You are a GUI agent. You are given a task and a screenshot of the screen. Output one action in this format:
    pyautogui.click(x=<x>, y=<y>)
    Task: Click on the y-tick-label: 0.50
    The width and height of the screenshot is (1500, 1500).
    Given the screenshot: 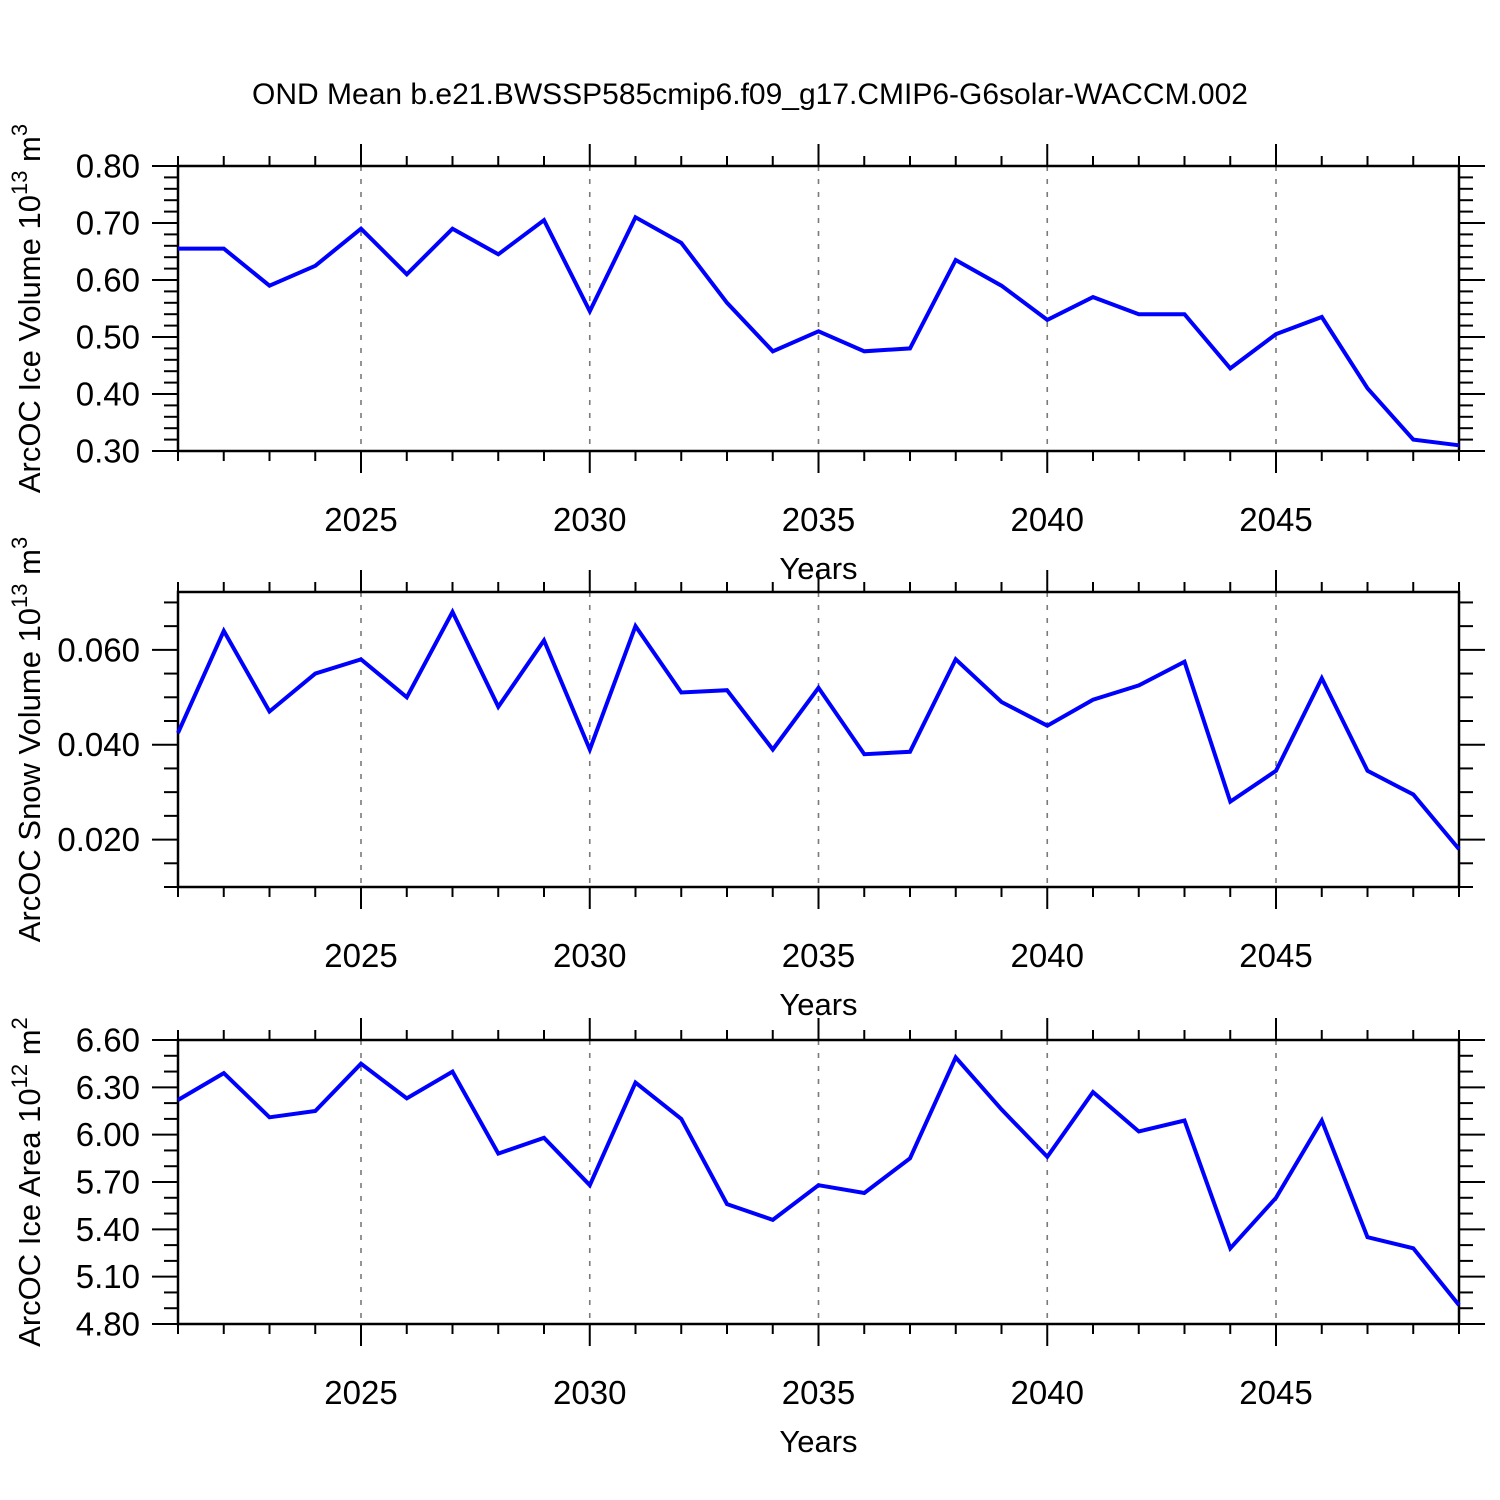 What is the action you would take?
    pyautogui.click(x=108, y=337)
    